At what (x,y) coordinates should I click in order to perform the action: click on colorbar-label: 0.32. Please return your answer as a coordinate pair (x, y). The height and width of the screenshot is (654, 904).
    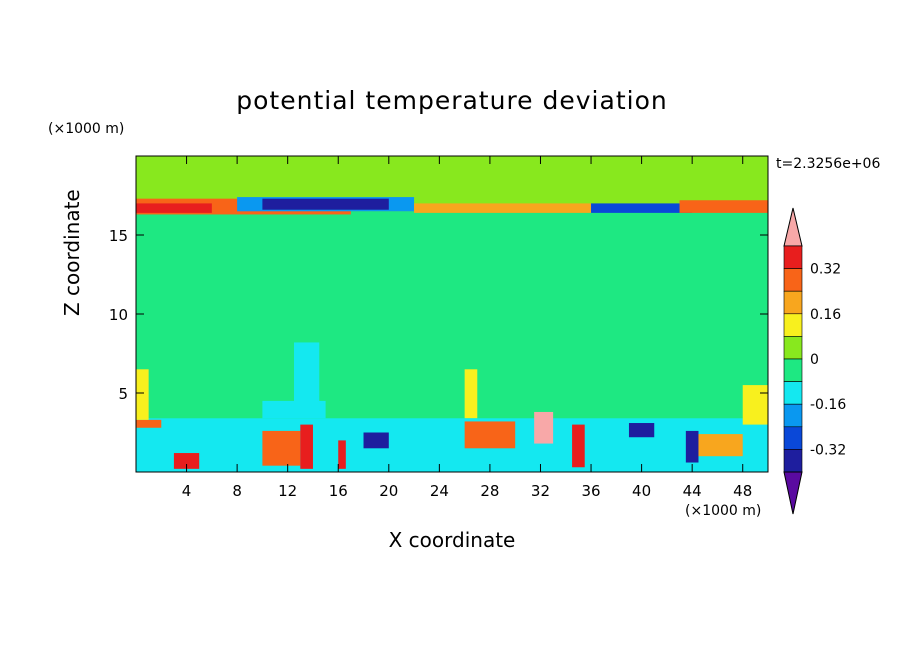
    Looking at the image, I should click on (825, 270).